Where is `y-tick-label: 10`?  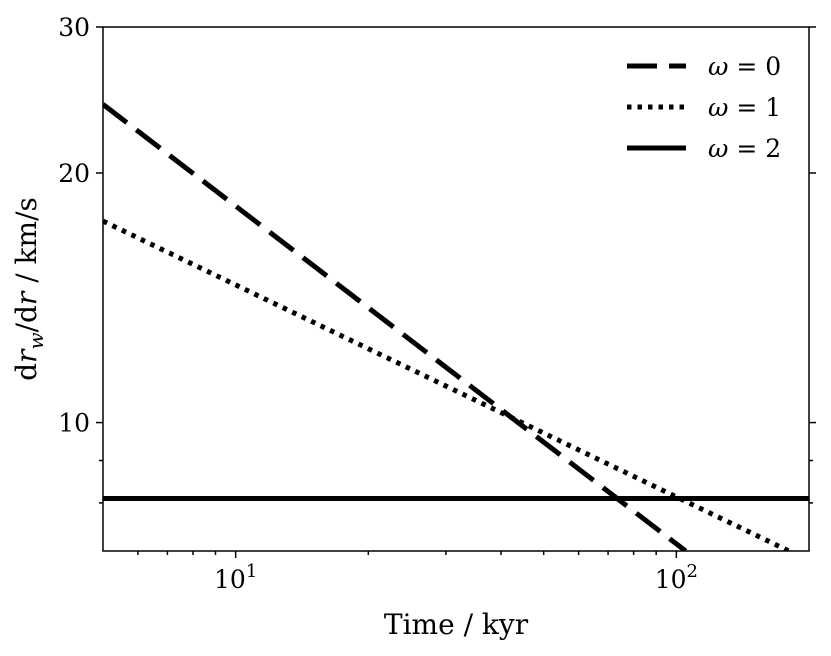
y-tick-label: 10 is located at coordinates (74, 423).